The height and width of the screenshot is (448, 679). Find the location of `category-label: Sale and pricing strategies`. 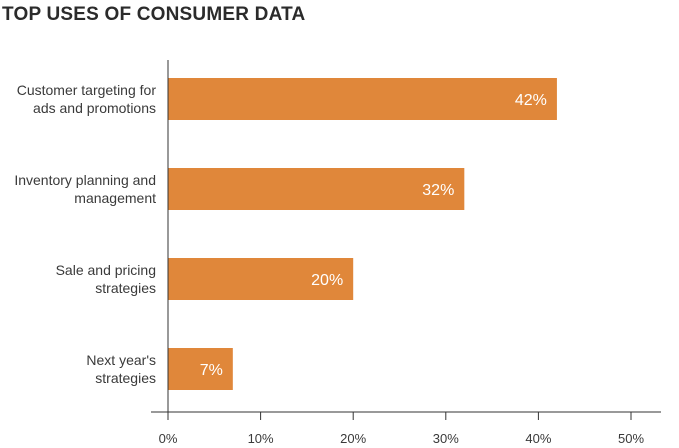

category-label: Sale and pricing strategies is located at coordinates (106, 279).